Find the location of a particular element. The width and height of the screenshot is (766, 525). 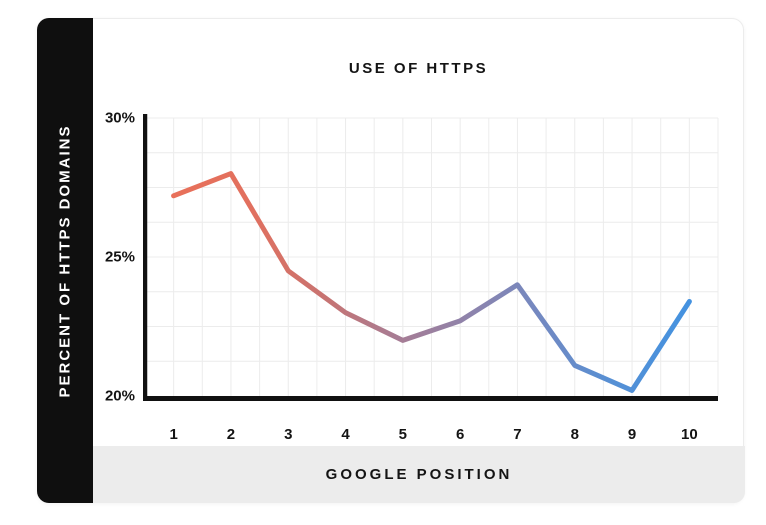

x-tick-label: 7 is located at coordinates (517, 434).